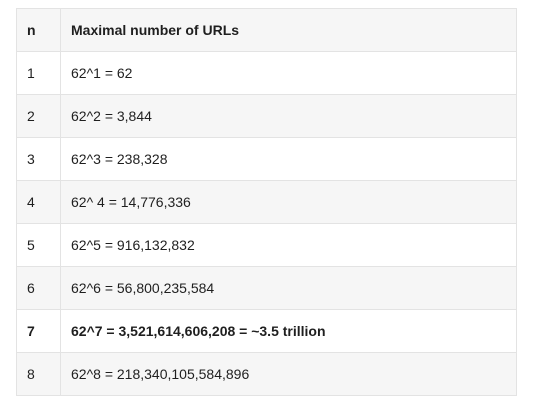 This screenshot has height=408, width=549. I want to click on table-row: 5 62^5 = 916,132,832, so click(266, 245).